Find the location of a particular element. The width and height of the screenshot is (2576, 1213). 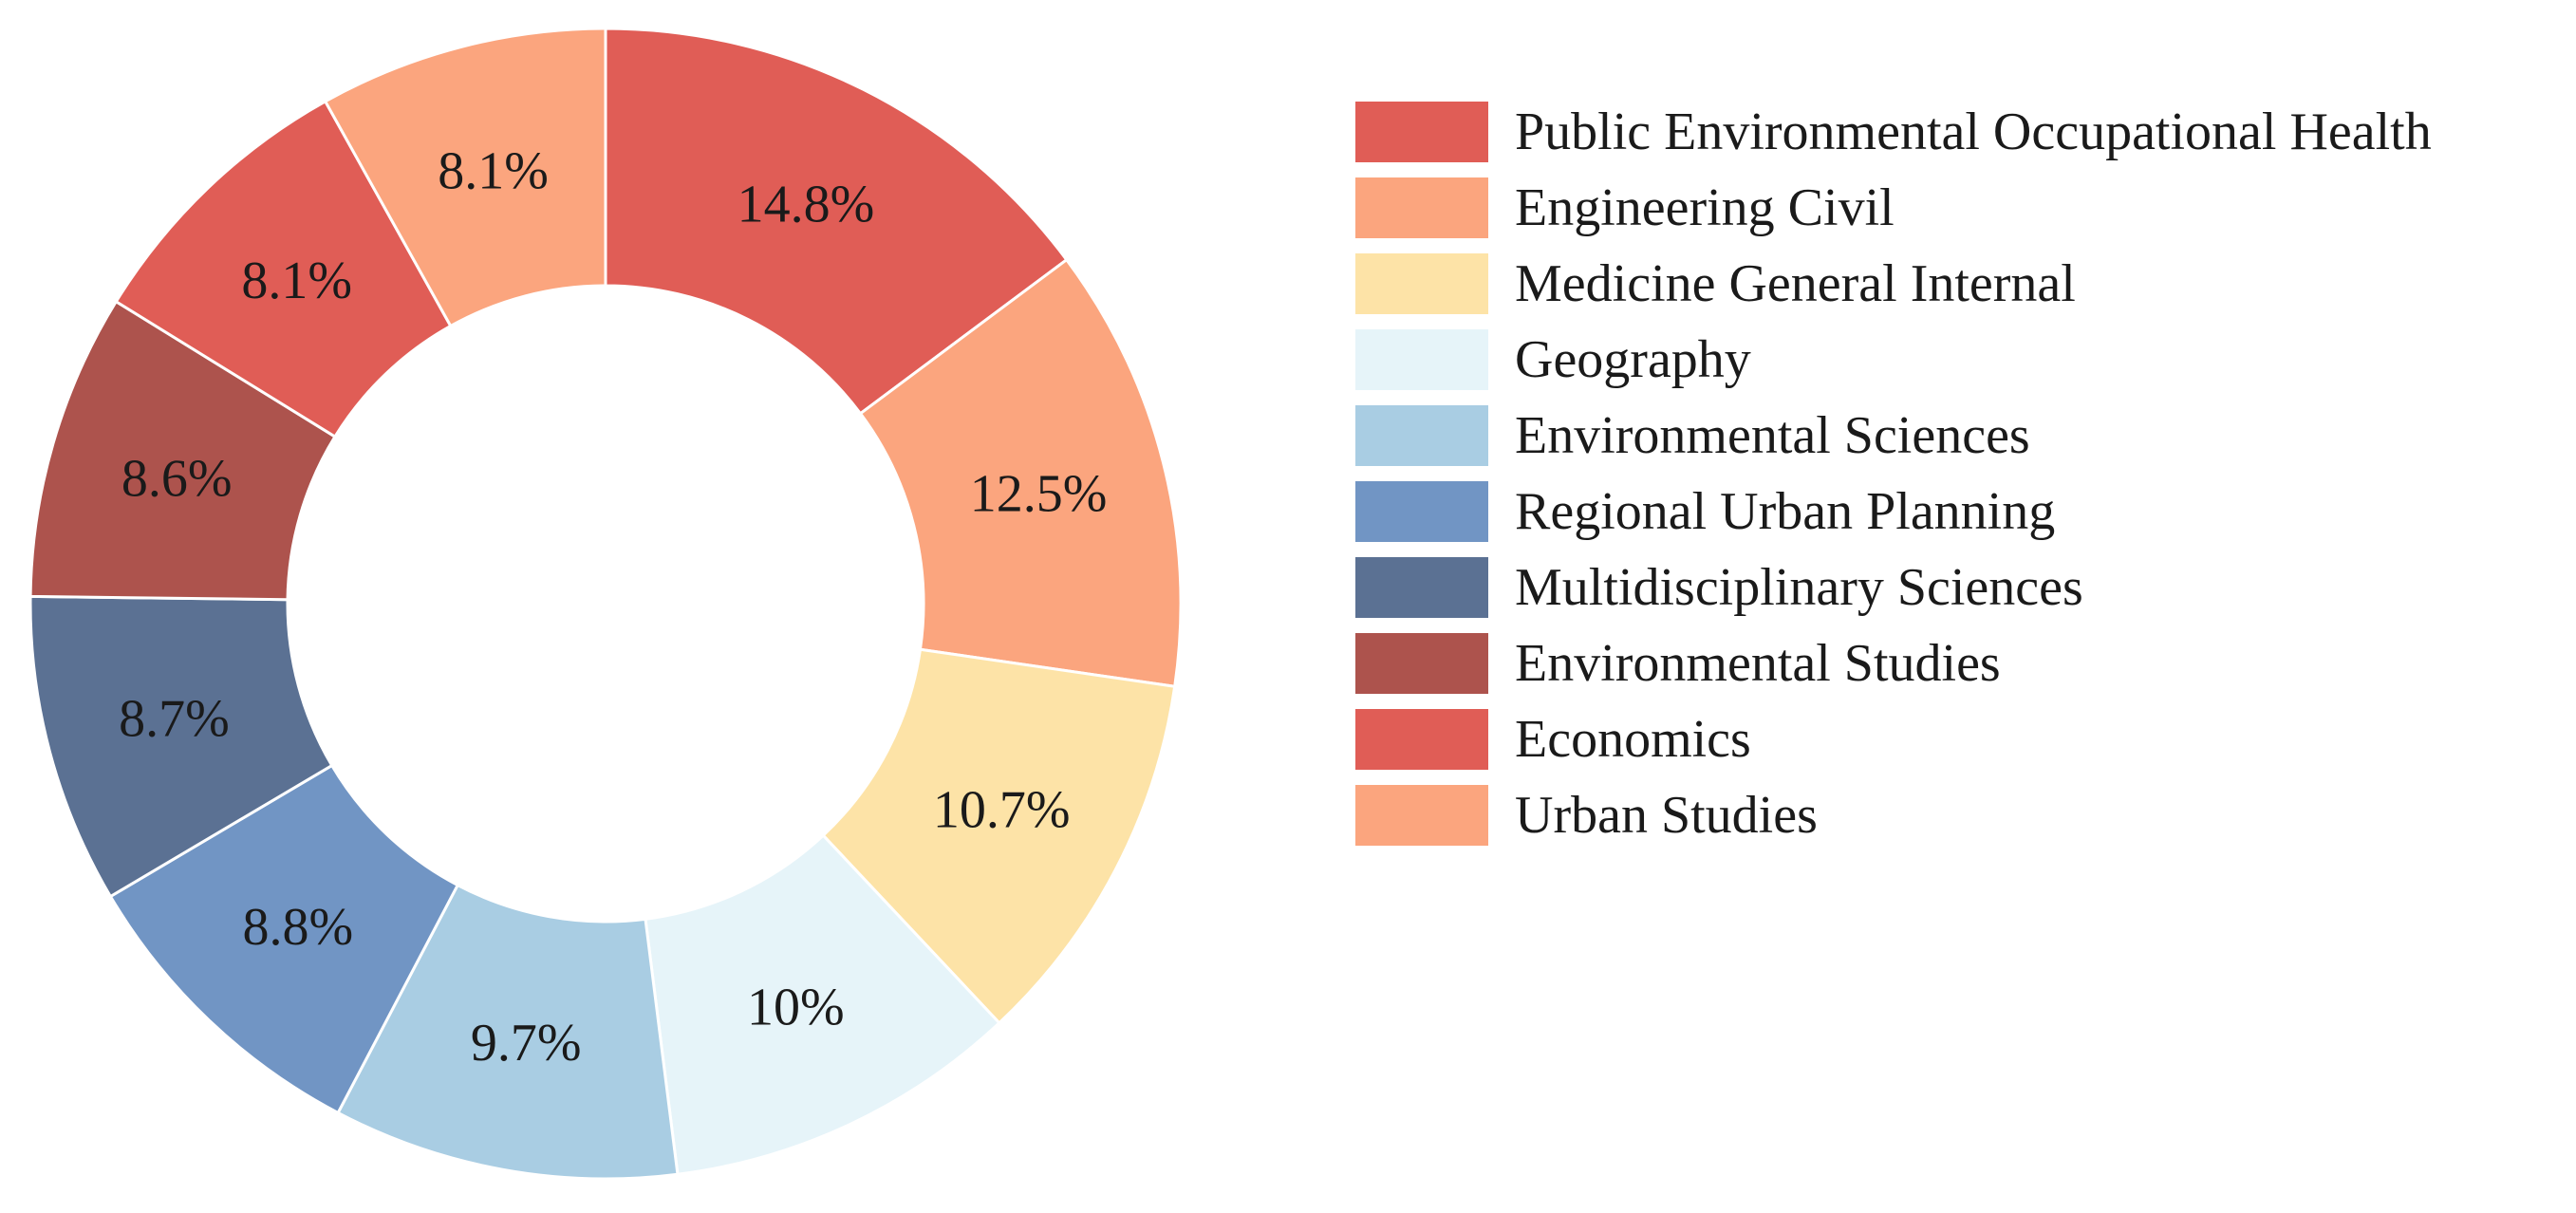

legend-item-geography: Geography is located at coordinates (1553, 359).